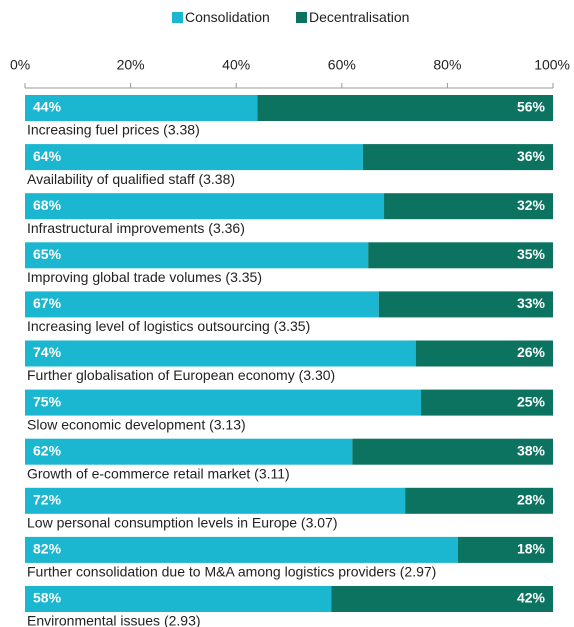 The image size is (574, 627). Describe the element at coordinates (47, 254) in the screenshot. I see `value-label: 65%` at that location.